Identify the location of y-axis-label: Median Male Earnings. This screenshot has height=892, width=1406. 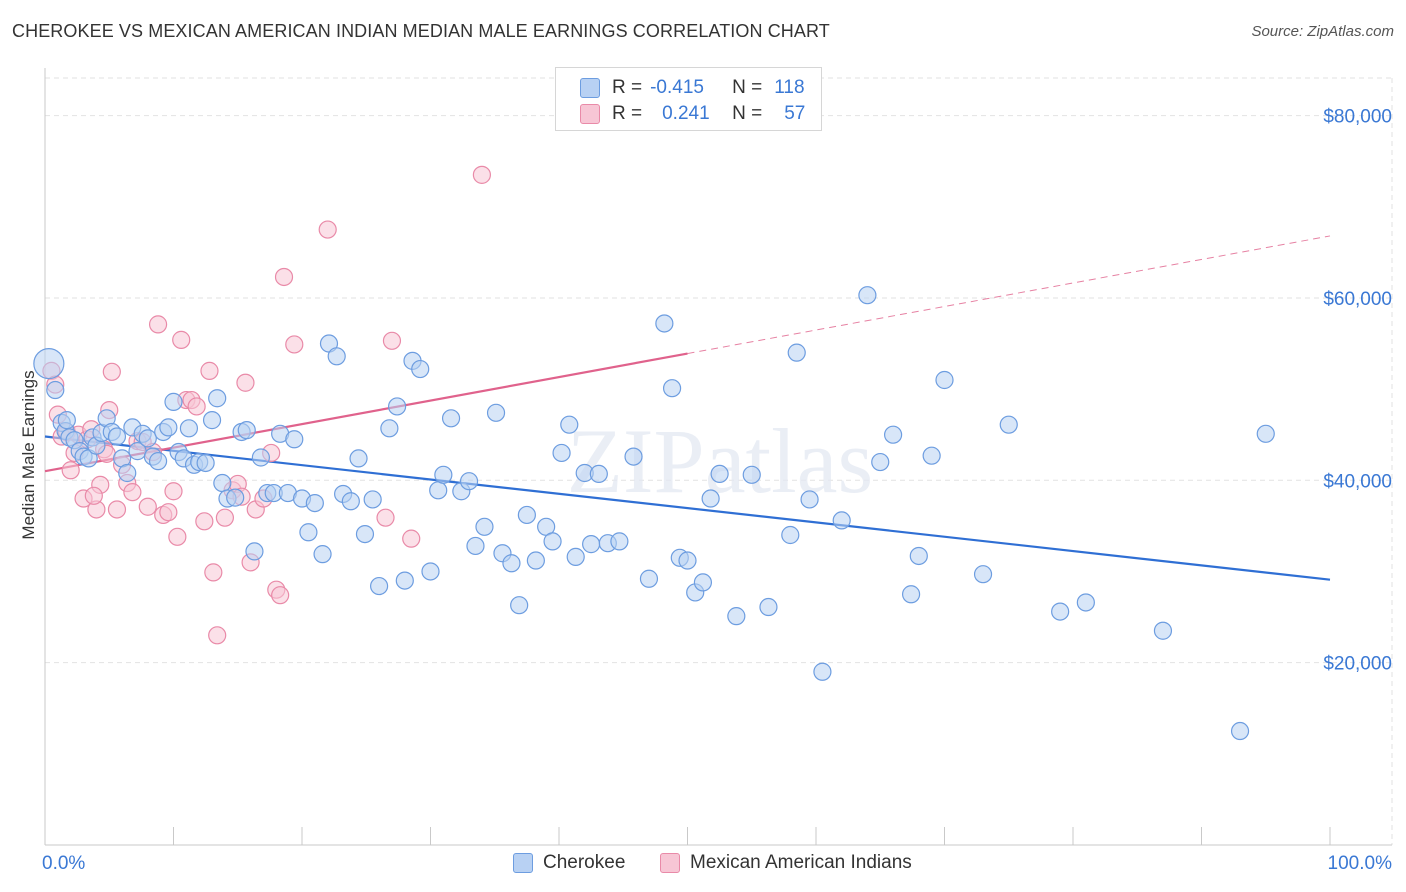
(28, 454).